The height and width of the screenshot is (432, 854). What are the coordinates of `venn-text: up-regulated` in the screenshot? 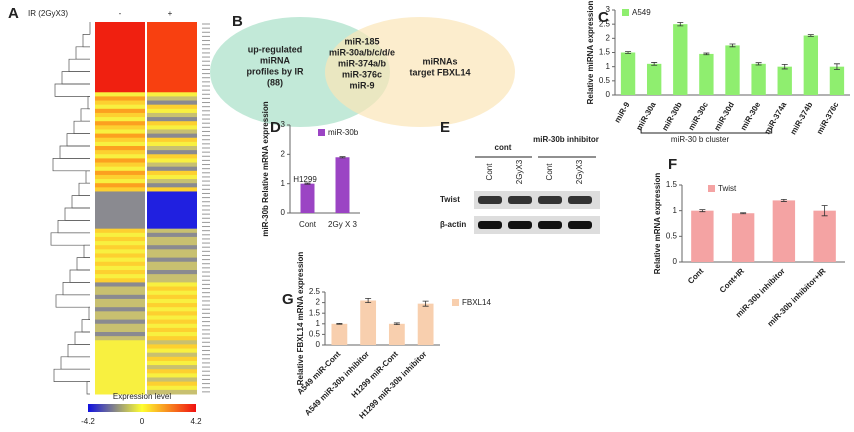 It's located at (275, 49).